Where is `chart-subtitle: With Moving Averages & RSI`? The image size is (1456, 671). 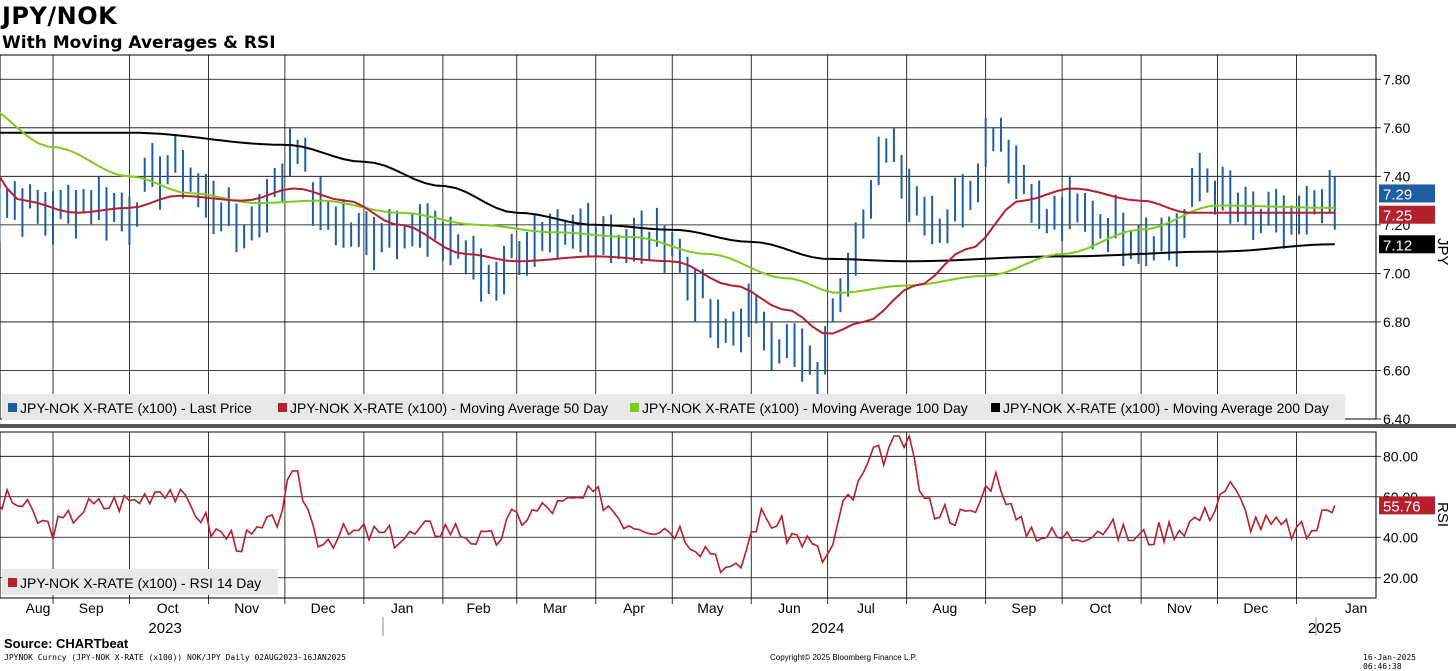
chart-subtitle: With Moving Averages & RSI is located at coordinates (139, 43).